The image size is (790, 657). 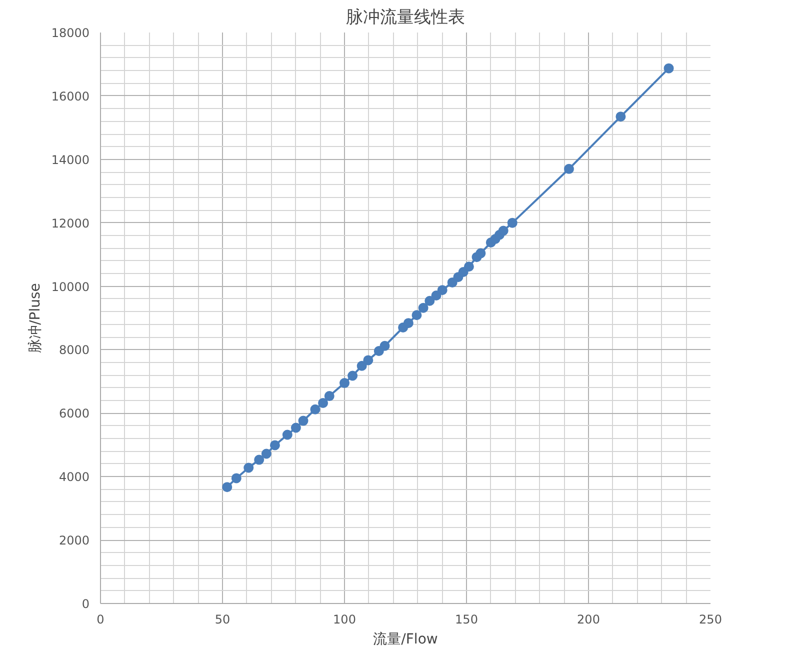 What do you see at coordinates (70, 33) in the screenshot?
I see `y-tick-label: 18000` at bounding box center [70, 33].